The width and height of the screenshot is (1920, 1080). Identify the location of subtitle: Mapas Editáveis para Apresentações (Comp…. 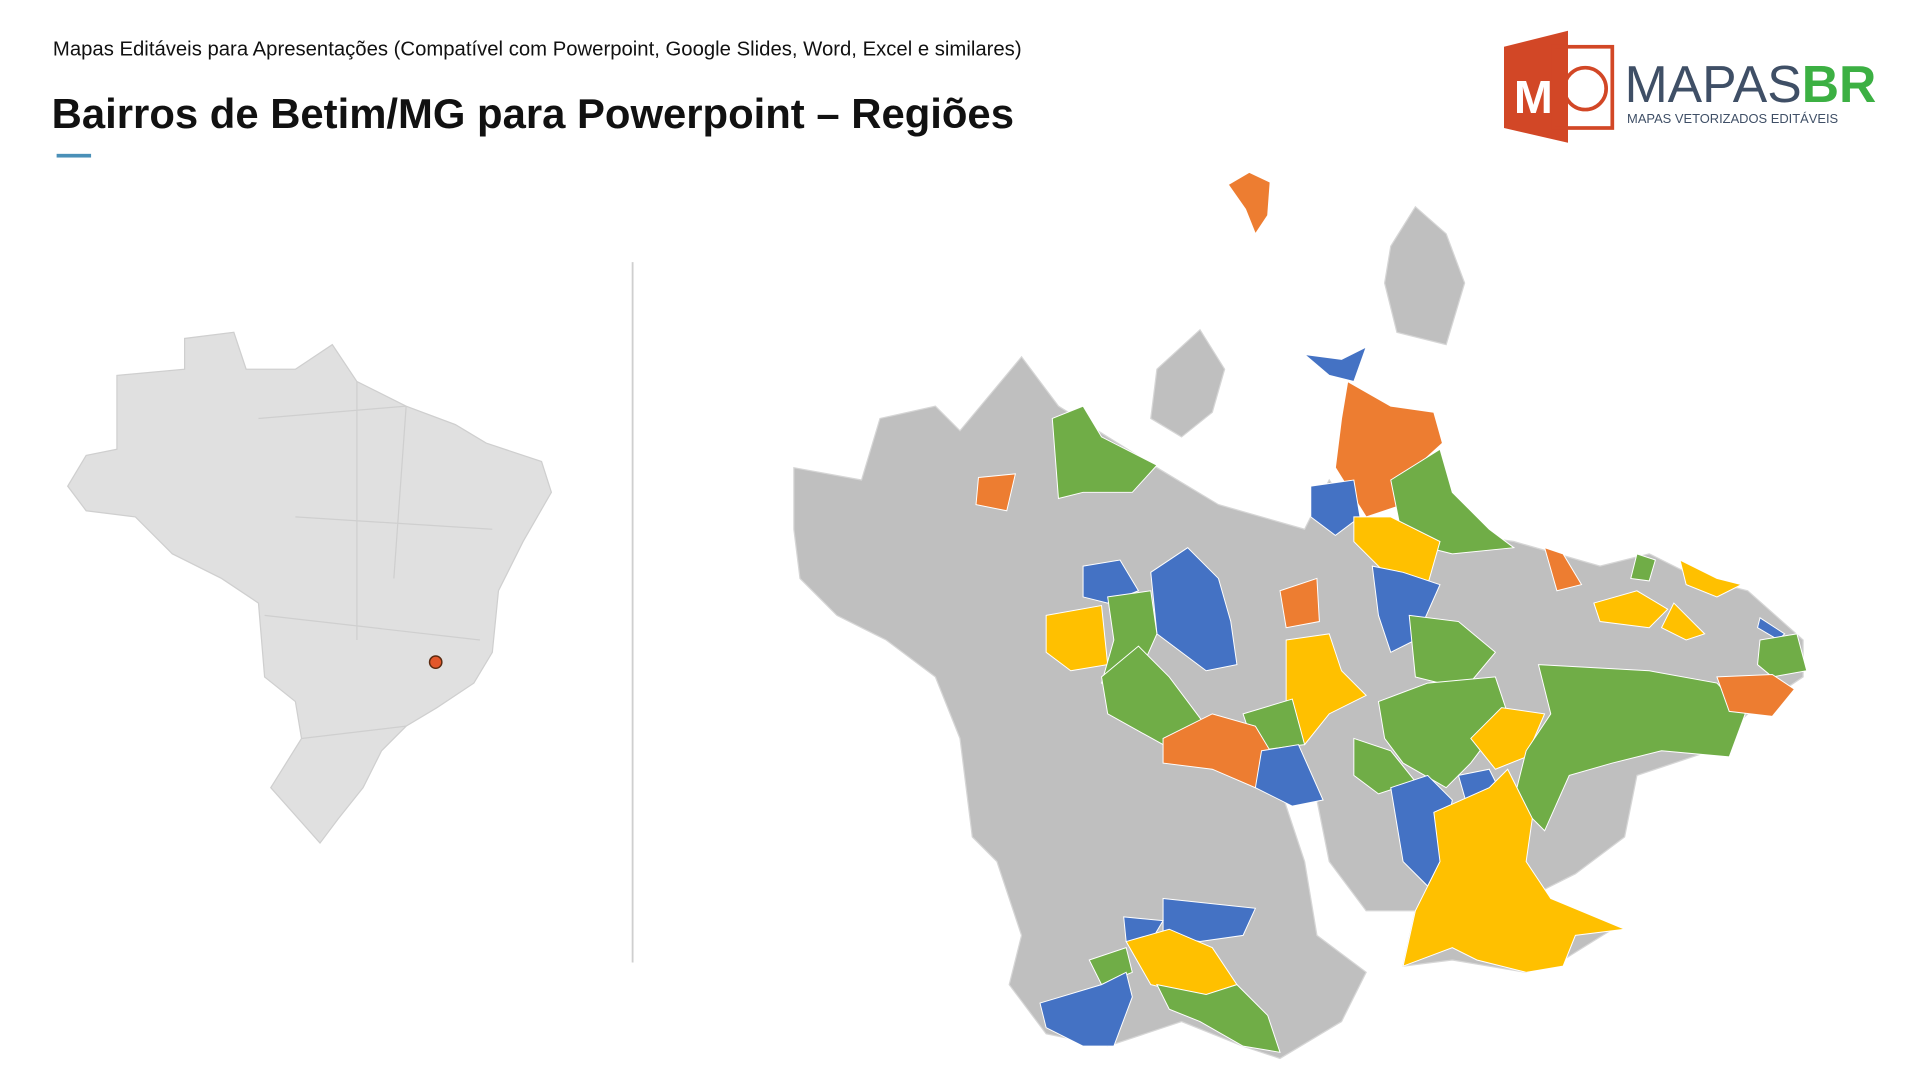
(537, 49).